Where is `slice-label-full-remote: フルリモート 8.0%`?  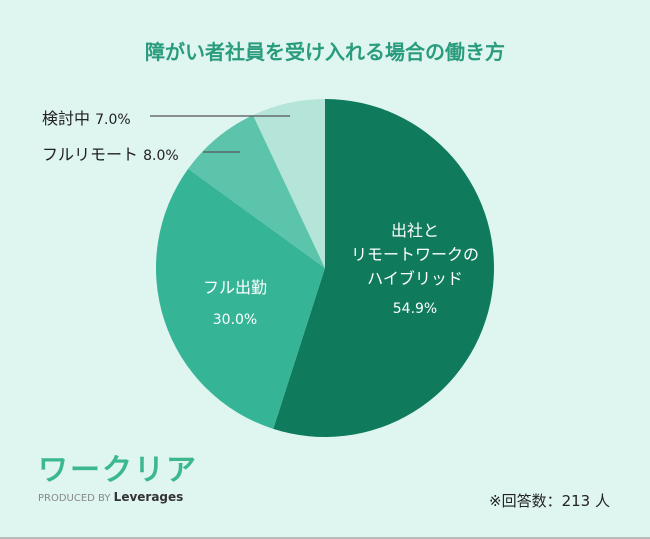
slice-label-full-remote: フルリモート 8.0% is located at coordinates (110, 153).